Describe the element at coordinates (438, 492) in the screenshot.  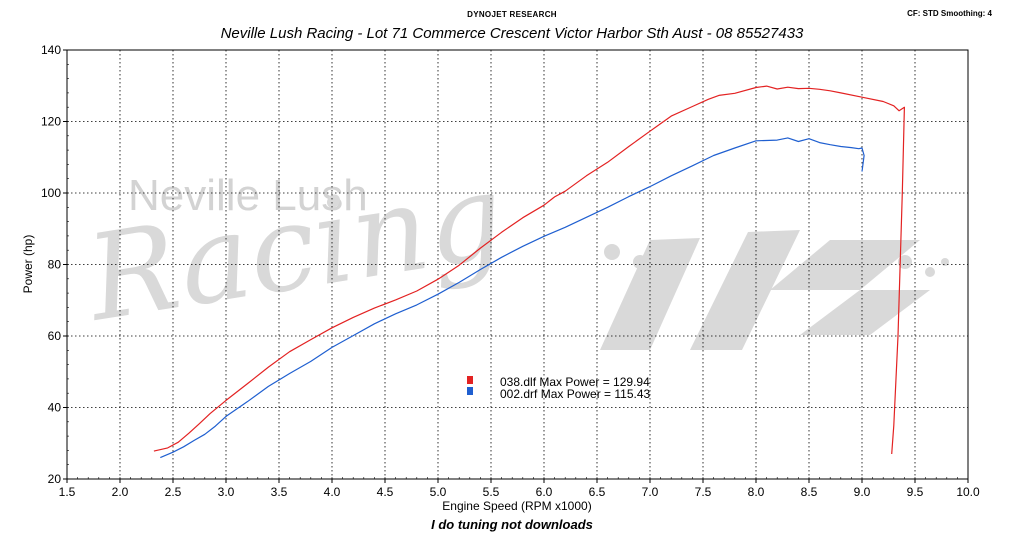
I see `x-tick-label: 5.0` at that location.